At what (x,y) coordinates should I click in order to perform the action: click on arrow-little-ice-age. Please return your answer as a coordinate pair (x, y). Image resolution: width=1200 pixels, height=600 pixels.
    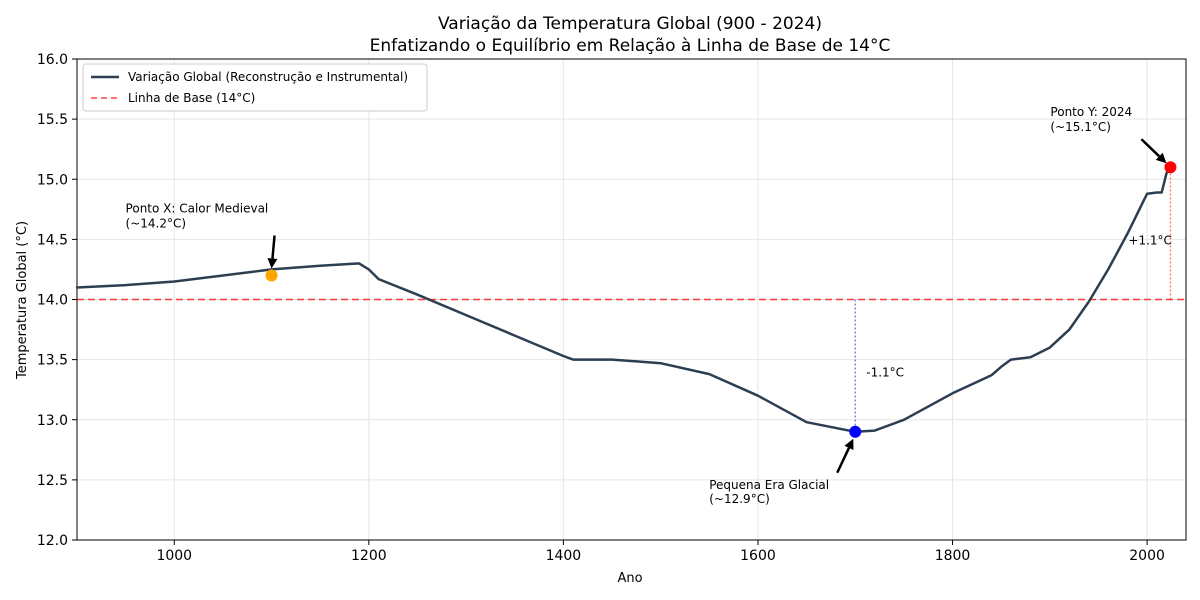
    Looking at the image, I should click on (845, 456).